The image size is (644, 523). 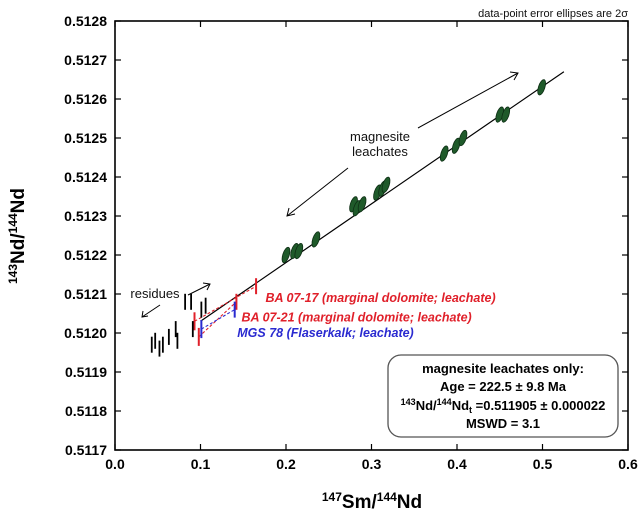 What do you see at coordinates (468, 100) in the screenshot?
I see `arrow-up-leachates` at bounding box center [468, 100].